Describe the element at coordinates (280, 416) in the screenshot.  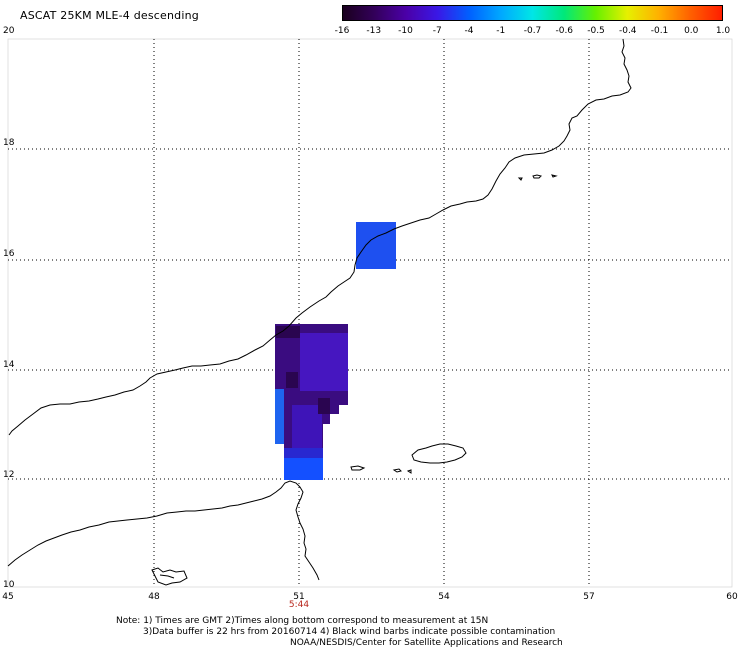
I see `swath-cell-west` at that location.